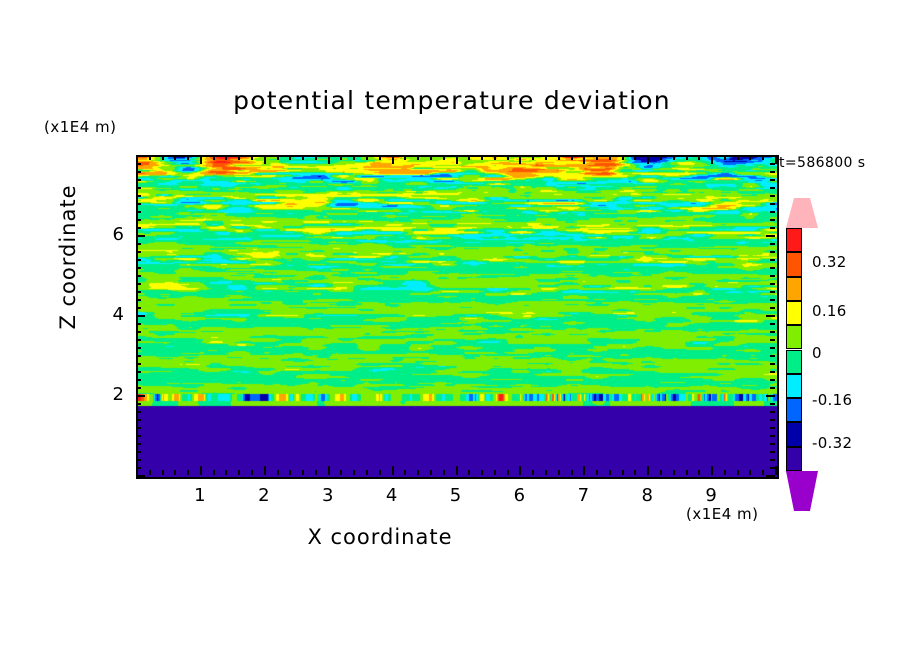 The width and height of the screenshot is (904, 654). What do you see at coordinates (802, 354) in the screenshot?
I see `colorbar` at bounding box center [802, 354].